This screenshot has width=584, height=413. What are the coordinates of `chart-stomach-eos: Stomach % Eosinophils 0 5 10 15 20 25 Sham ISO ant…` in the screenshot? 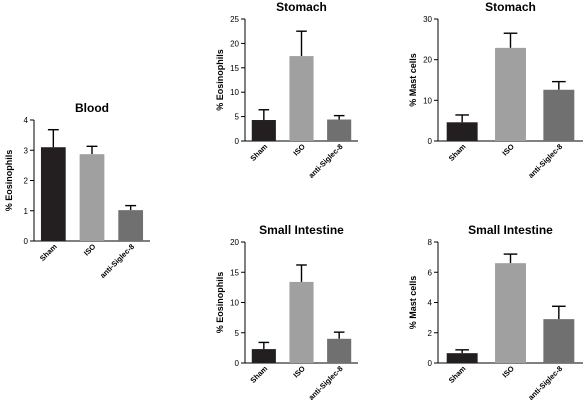 It's located at (286, 90).